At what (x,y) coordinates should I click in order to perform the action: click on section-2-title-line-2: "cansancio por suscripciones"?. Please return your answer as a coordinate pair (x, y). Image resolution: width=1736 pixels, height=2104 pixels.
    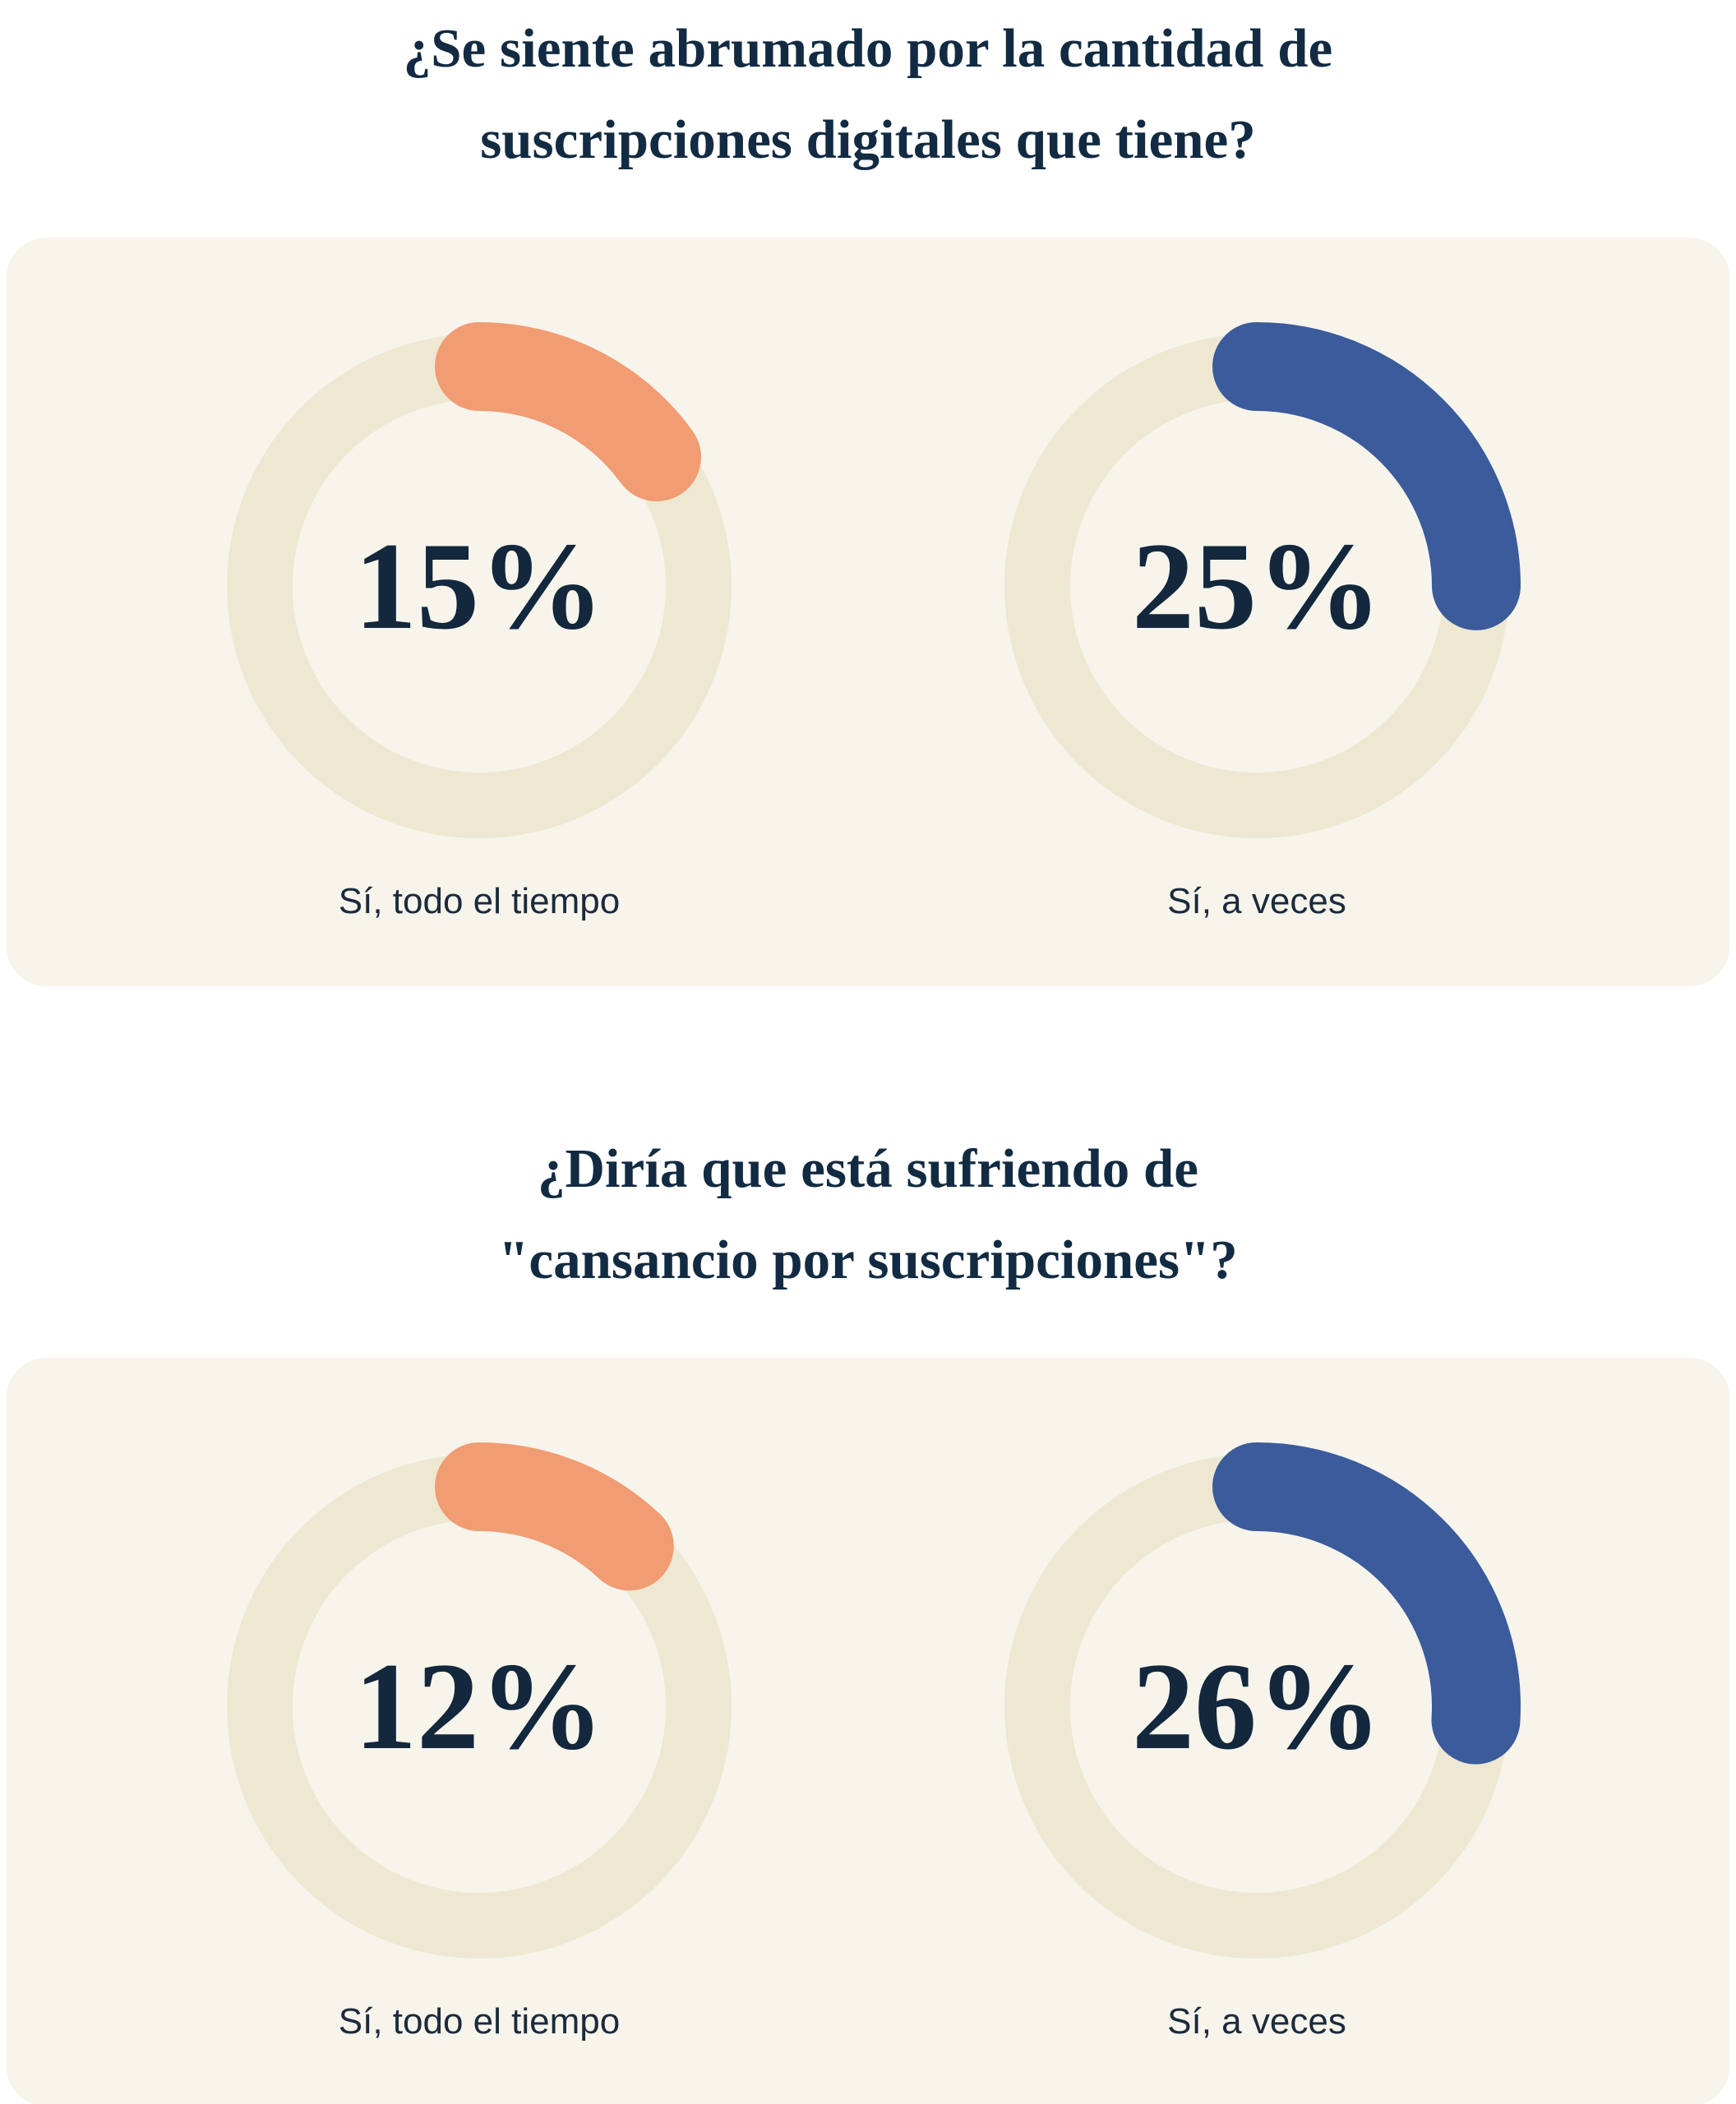
    Looking at the image, I should click on (868, 1260).